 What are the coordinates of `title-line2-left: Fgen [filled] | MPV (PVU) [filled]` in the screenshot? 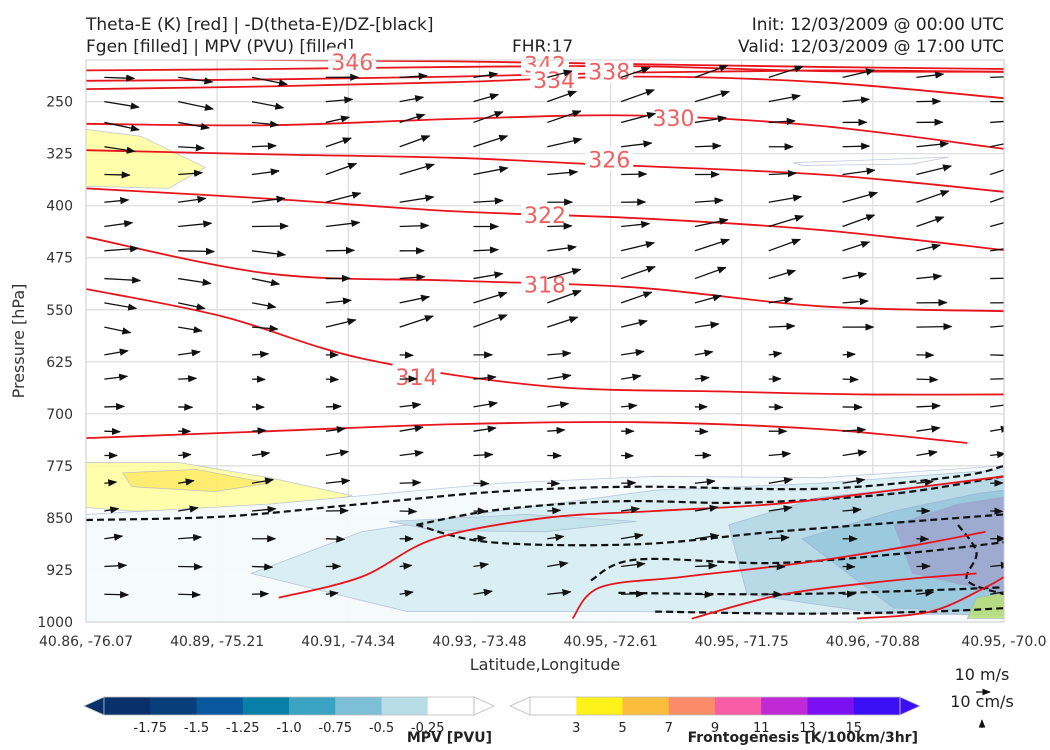 It's located at (220, 47).